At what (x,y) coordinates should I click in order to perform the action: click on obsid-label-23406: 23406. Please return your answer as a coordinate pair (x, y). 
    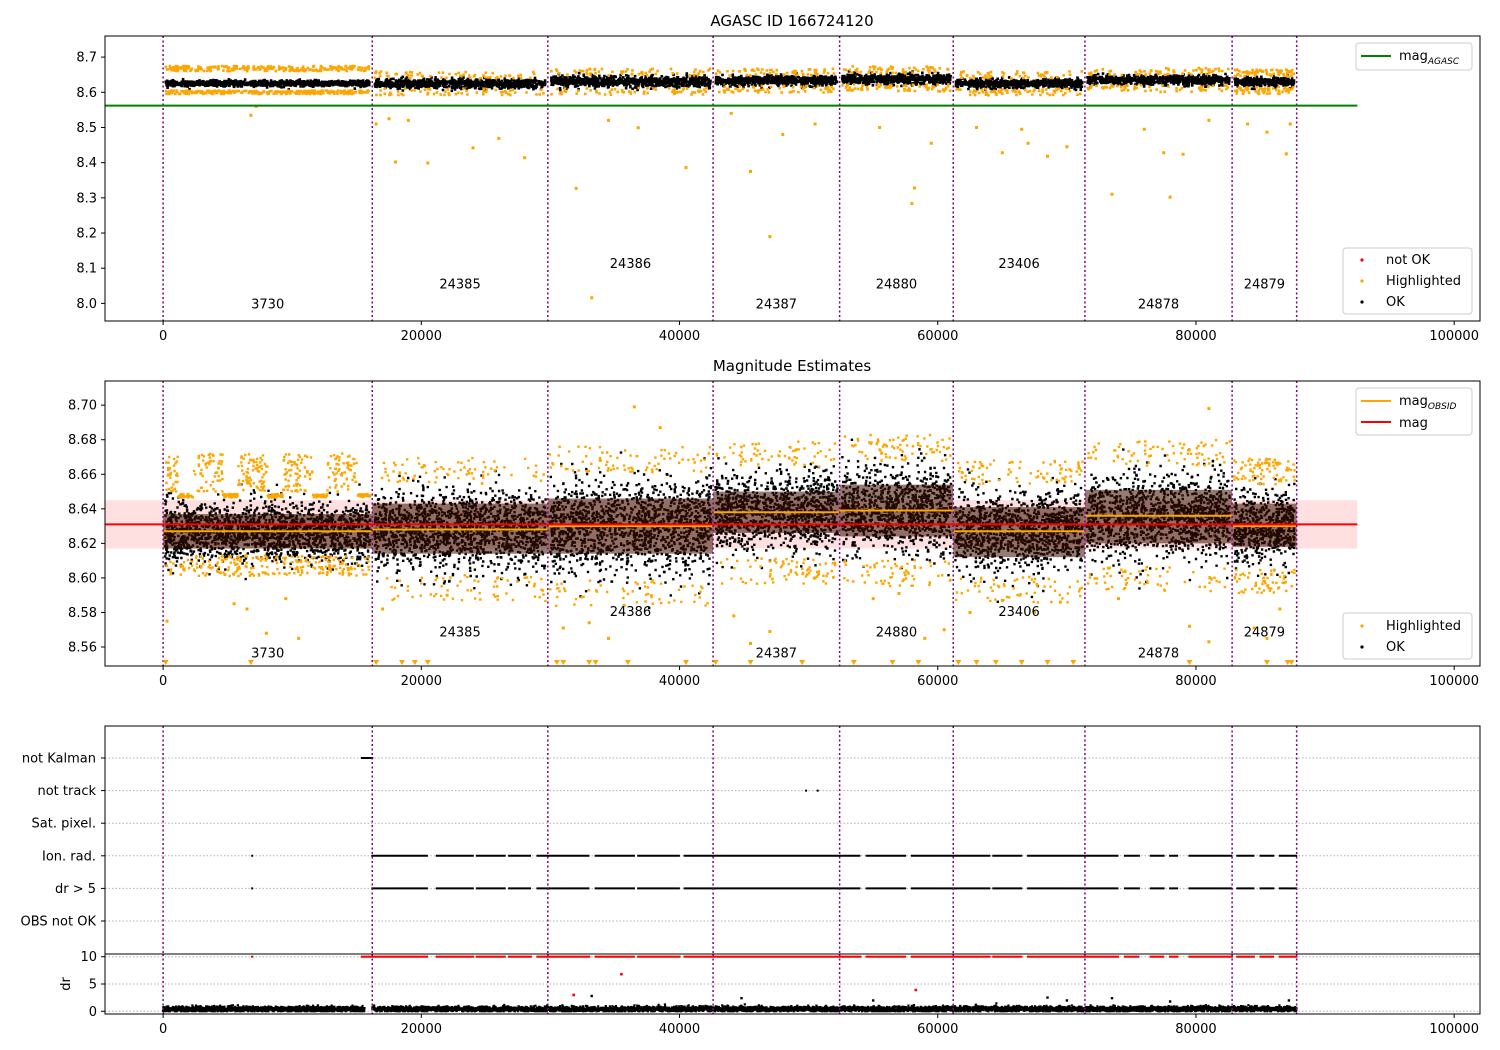
    Looking at the image, I should click on (1018, 612).